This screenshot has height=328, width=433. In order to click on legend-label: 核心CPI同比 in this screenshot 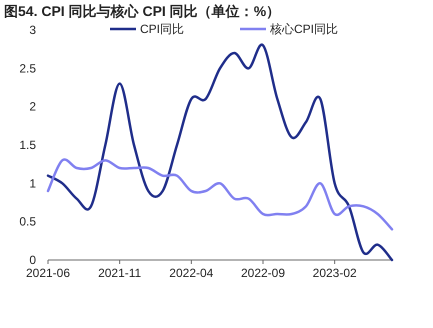, I will do `click(303, 29)`.